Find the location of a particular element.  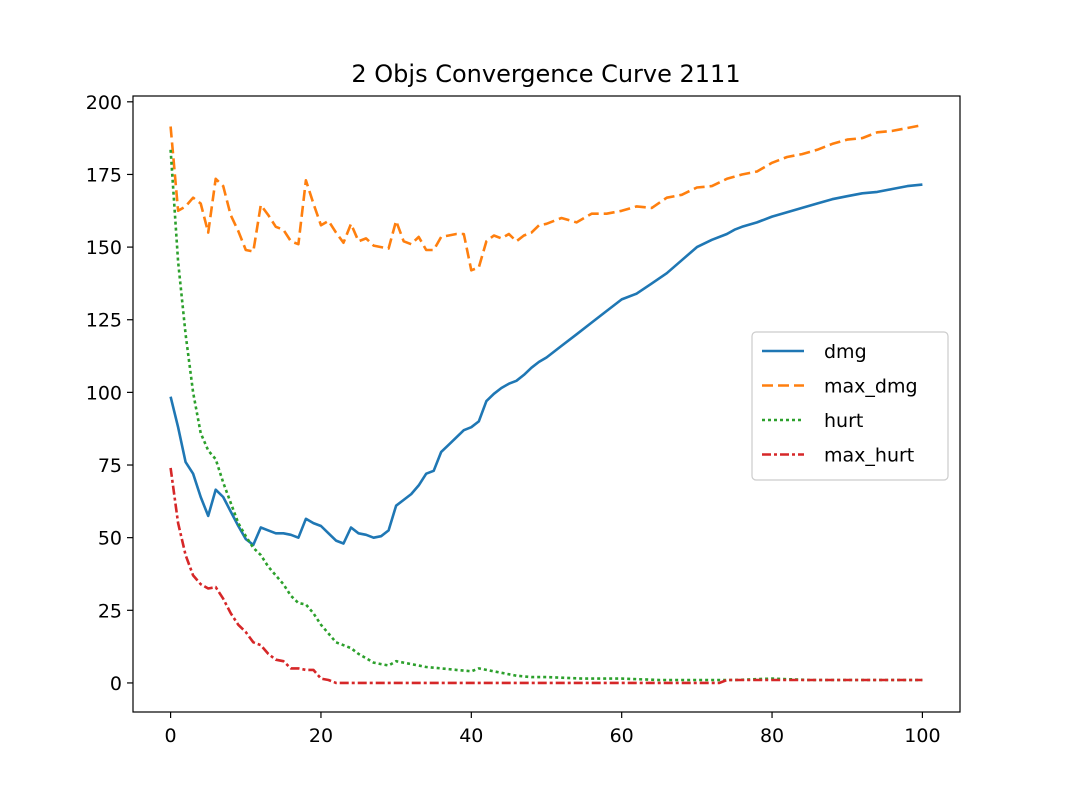

y-tick-label: 150 is located at coordinates (104, 248).